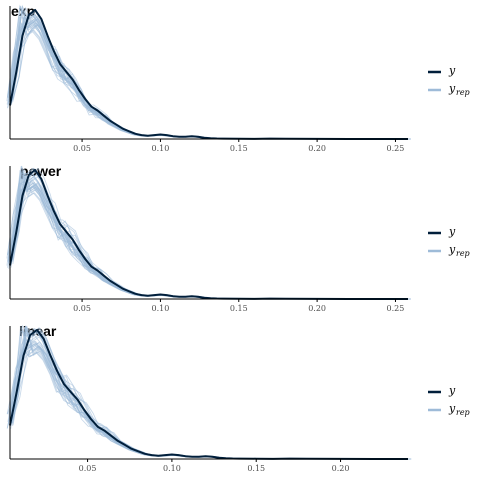  Describe the element at coordinates (449, 241) in the screenshot. I see `legend-power: yy rep` at that location.